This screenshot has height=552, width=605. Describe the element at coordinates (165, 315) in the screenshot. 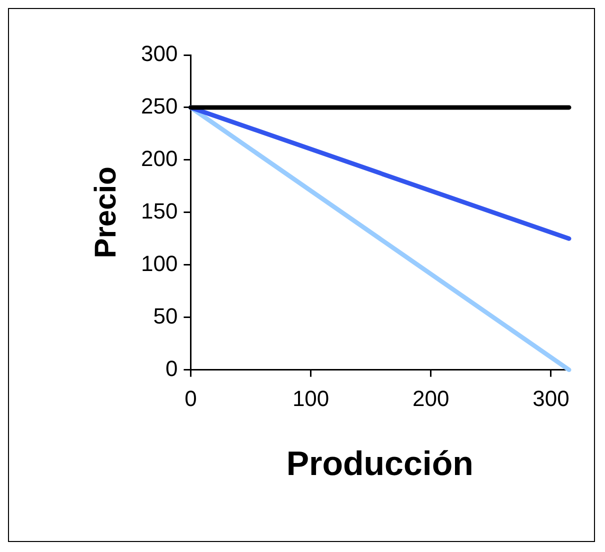

I see `y-tick-label: 50` at that location.